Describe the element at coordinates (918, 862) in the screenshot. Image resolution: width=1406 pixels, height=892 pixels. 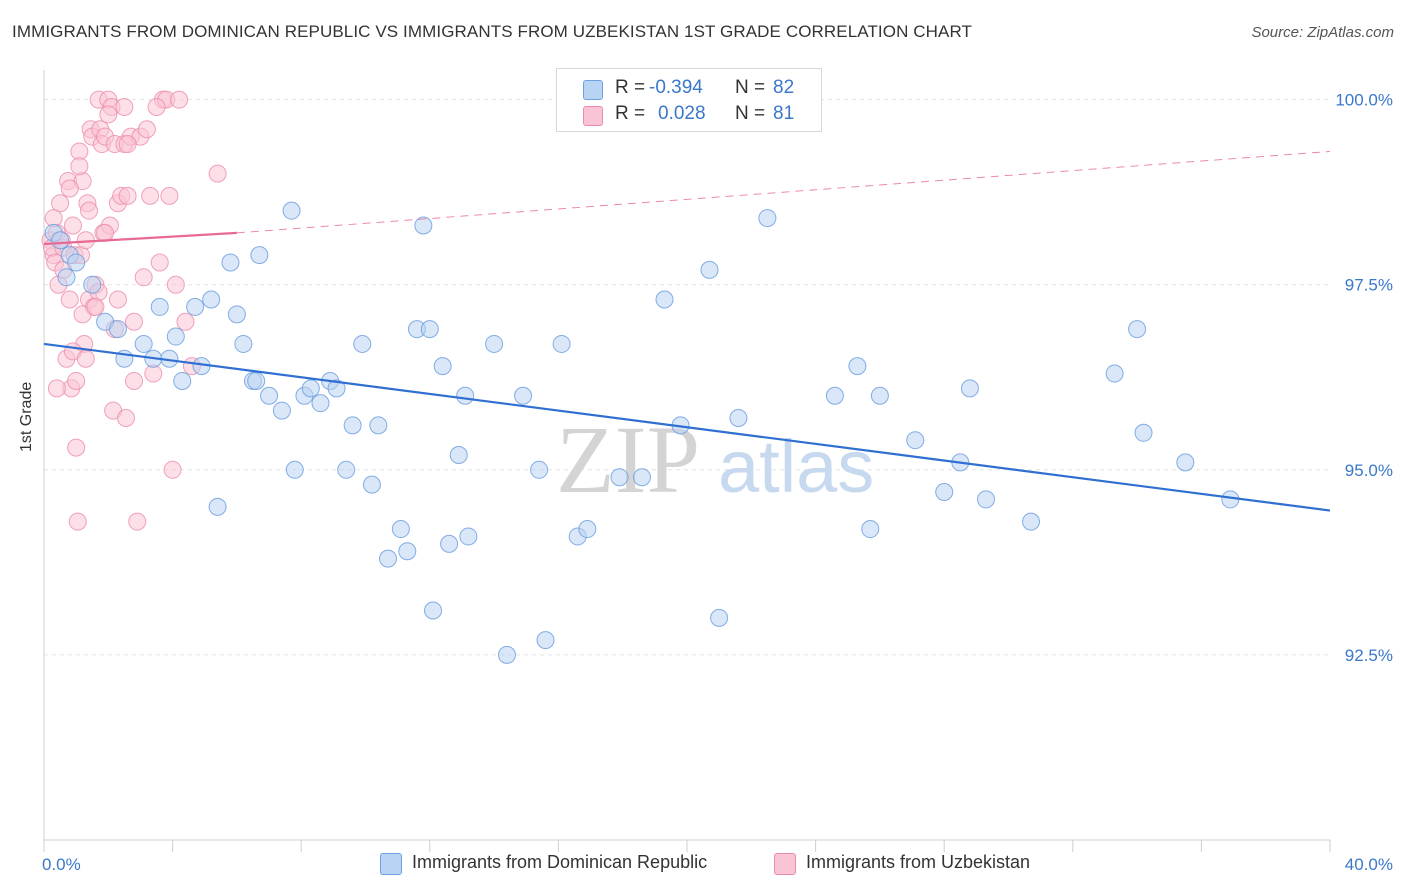
I see `bottom-legend-label-pink: Immigrants from Uzbekistan` at that location.